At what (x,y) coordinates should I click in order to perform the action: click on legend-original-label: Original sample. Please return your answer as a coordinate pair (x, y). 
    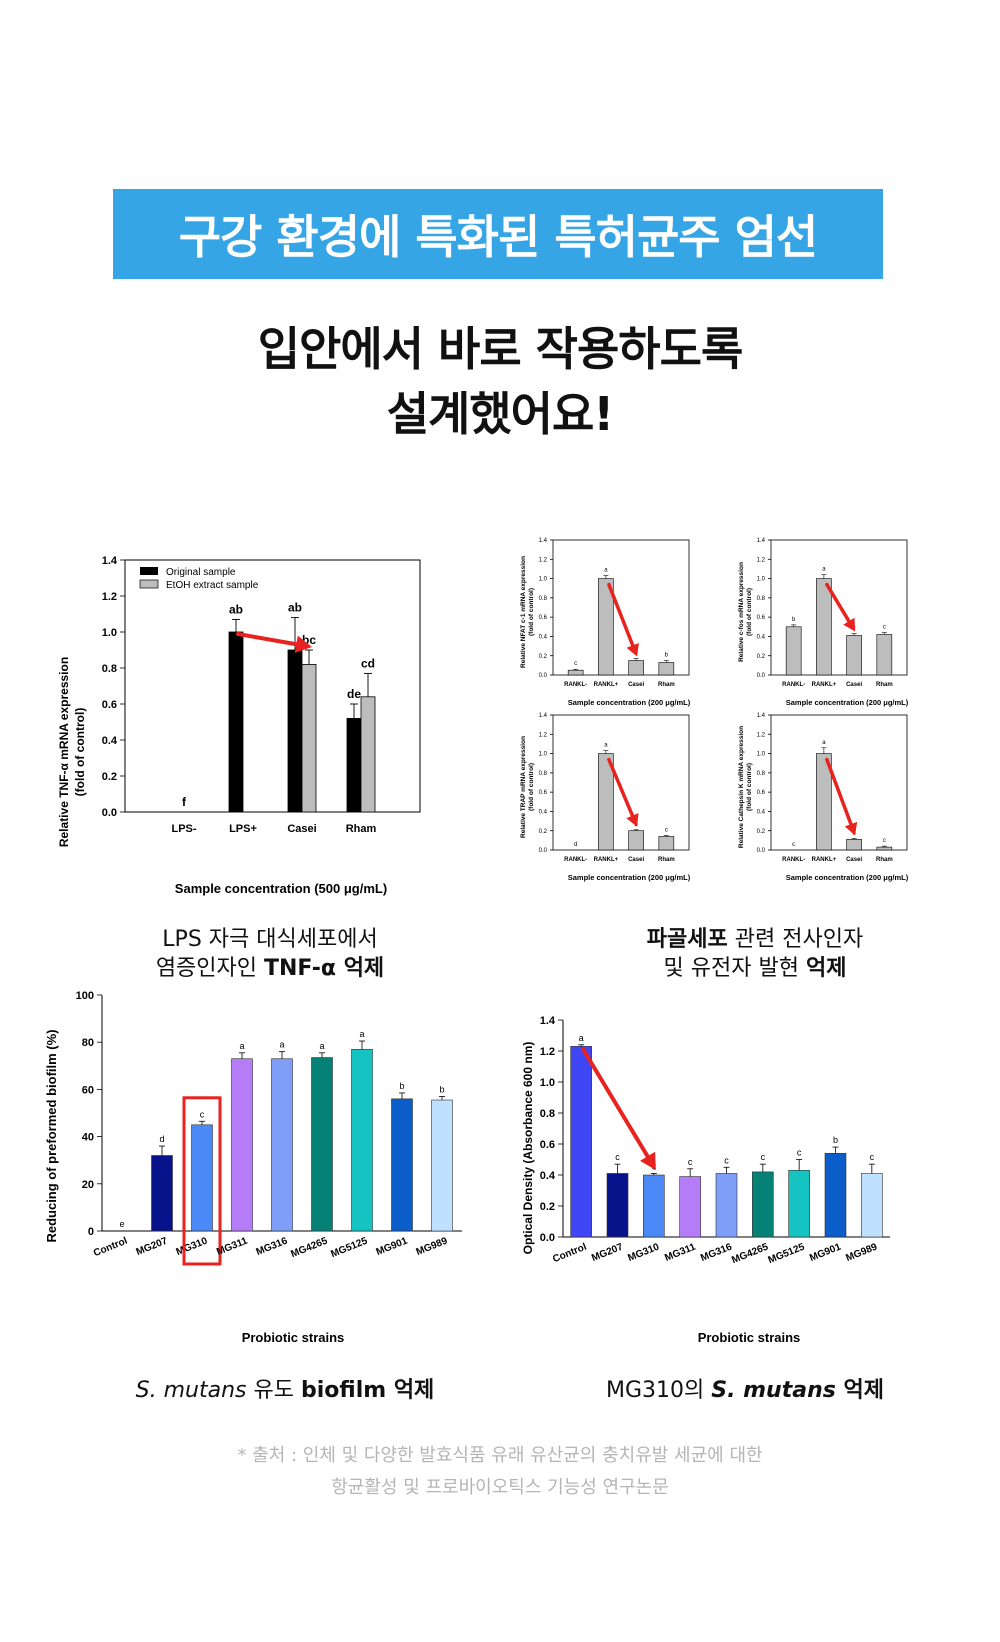
    Looking at the image, I should click on (201, 572).